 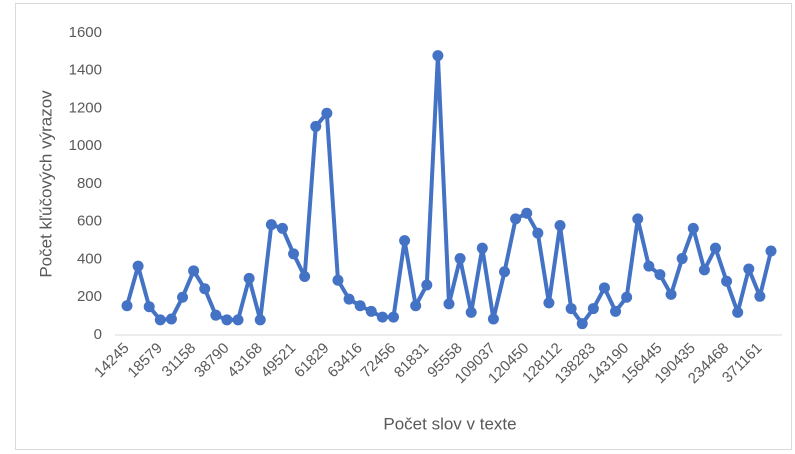 I want to click on y-tick-label: 1600, so click(x=85, y=32).